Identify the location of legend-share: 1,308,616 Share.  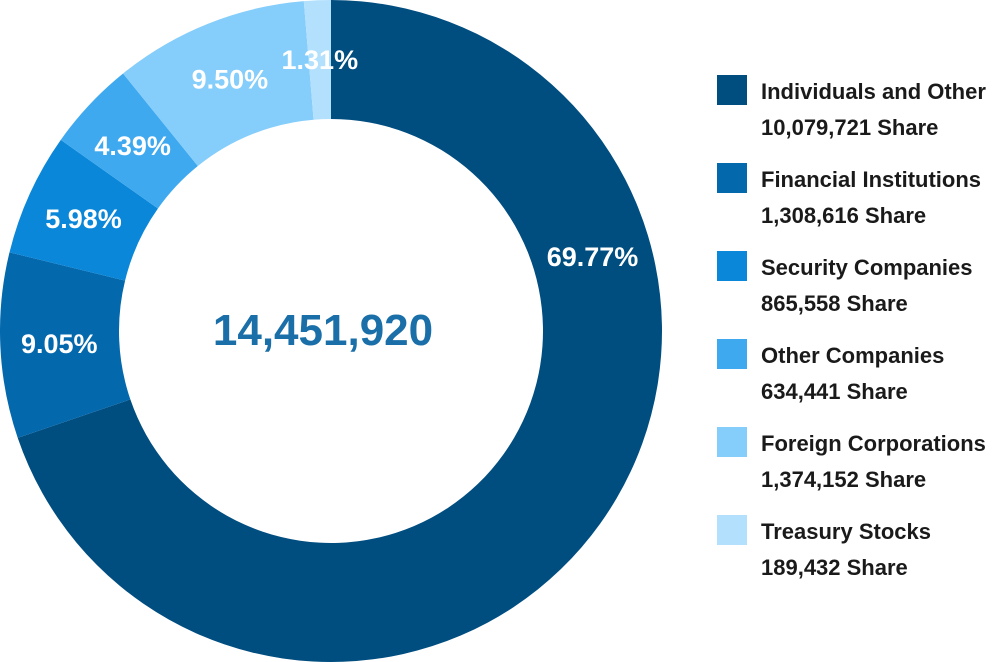
(843, 215).